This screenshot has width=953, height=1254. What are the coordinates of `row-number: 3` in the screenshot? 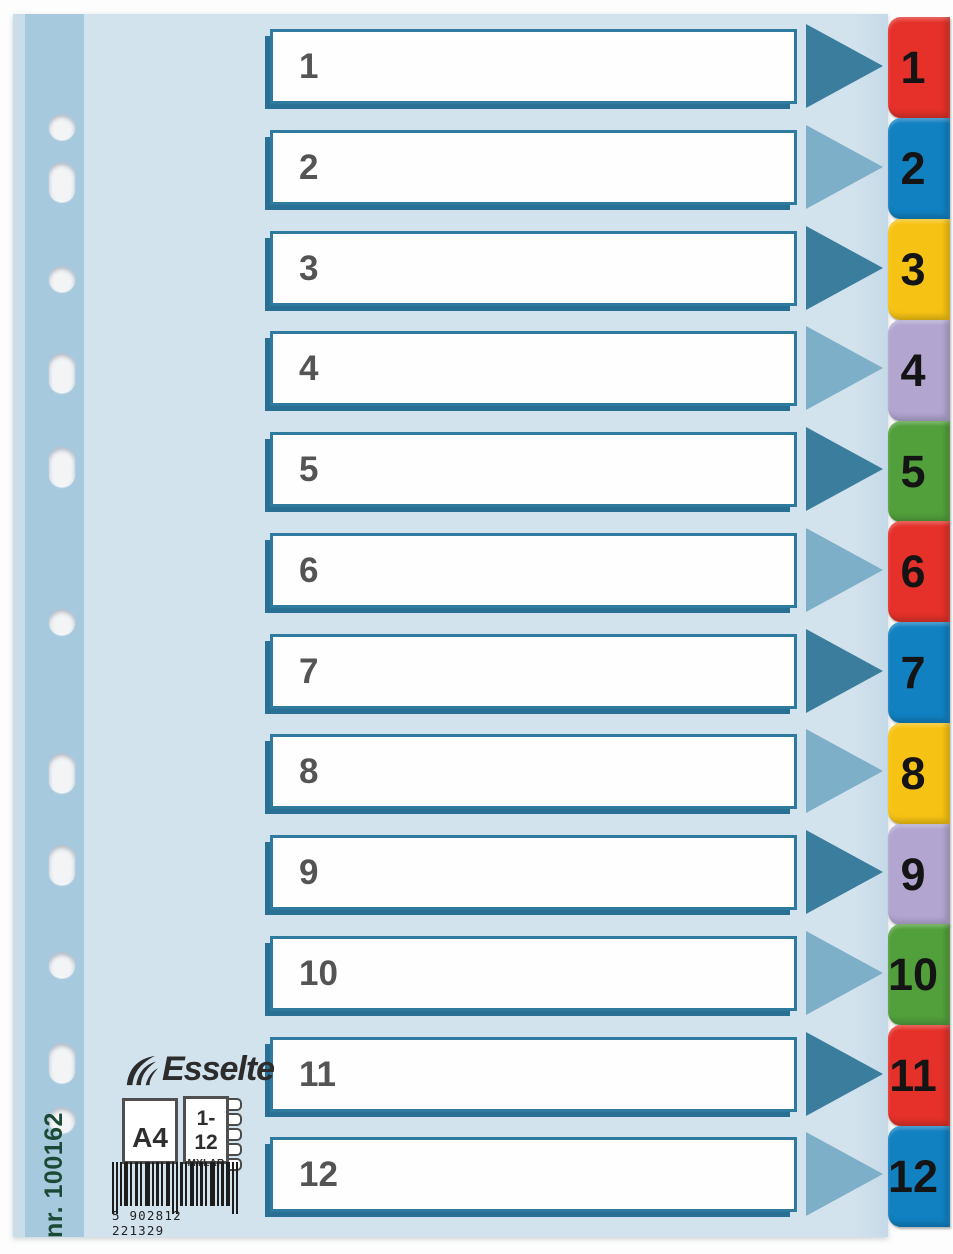 It's located at (309, 268).